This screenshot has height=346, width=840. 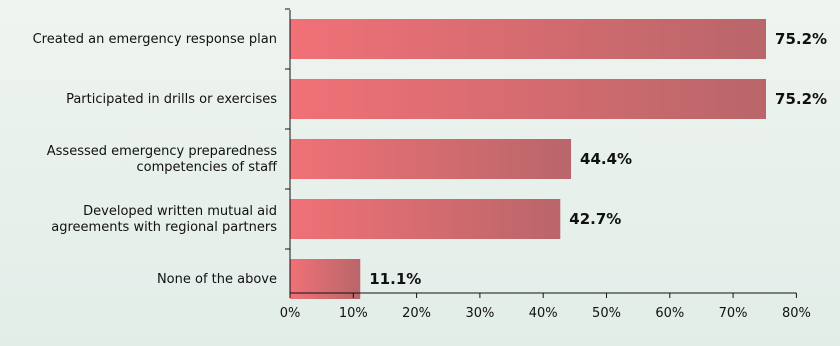 What do you see at coordinates (479, 313) in the screenshot?
I see `x-tick-label: 30%` at bounding box center [479, 313].